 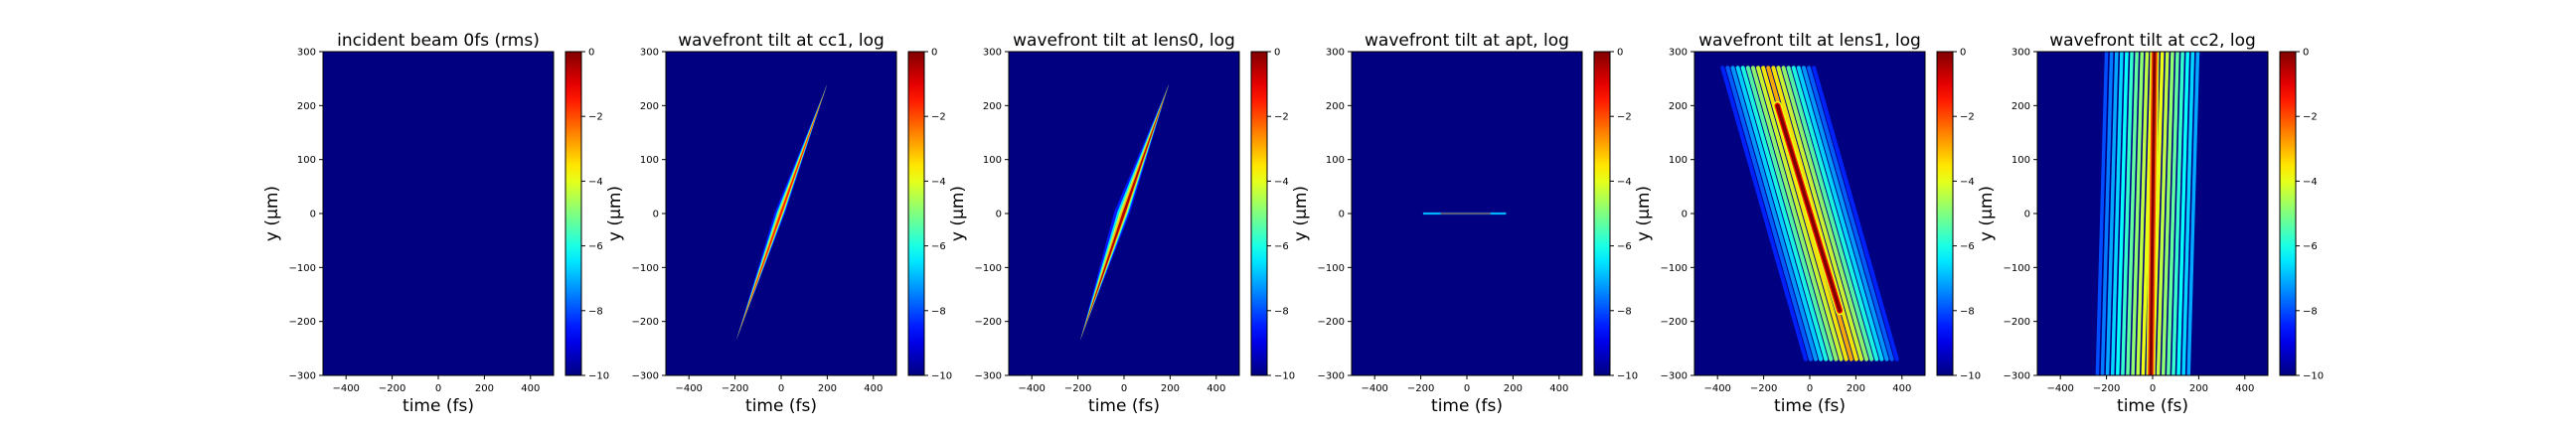 I want to click on heatmap-background, so click(x=438, y=213).